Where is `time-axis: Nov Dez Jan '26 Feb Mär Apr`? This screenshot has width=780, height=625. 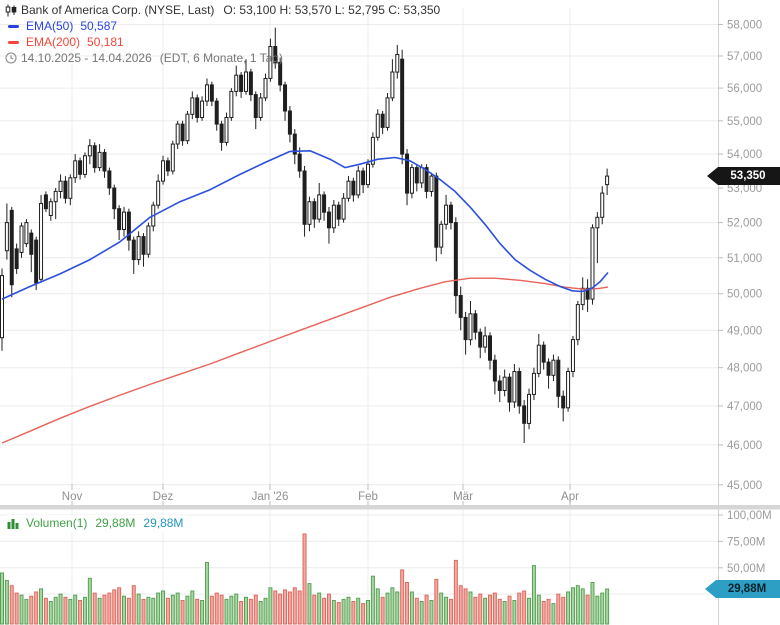
time-axis: Nov Dez Jan '26 Feb Mär Apr is located at coordinates (320, 494).